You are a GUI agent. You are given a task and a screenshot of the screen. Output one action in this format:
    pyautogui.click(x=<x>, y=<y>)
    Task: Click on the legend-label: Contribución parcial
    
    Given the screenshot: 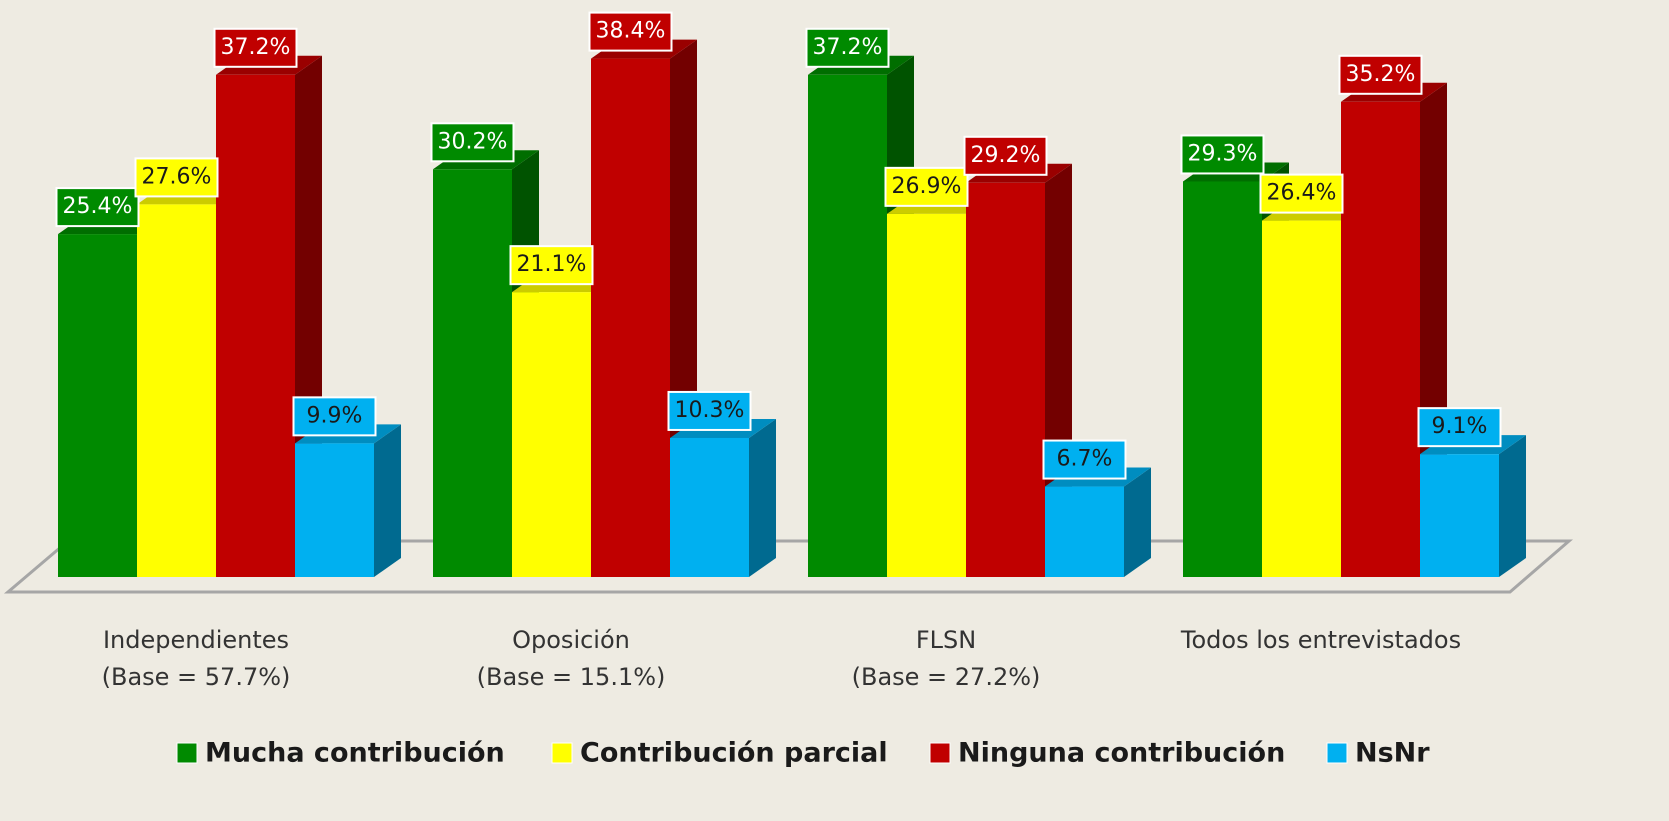 What is the action you would take?
    pyautogui.click(x=734, y=753)
    